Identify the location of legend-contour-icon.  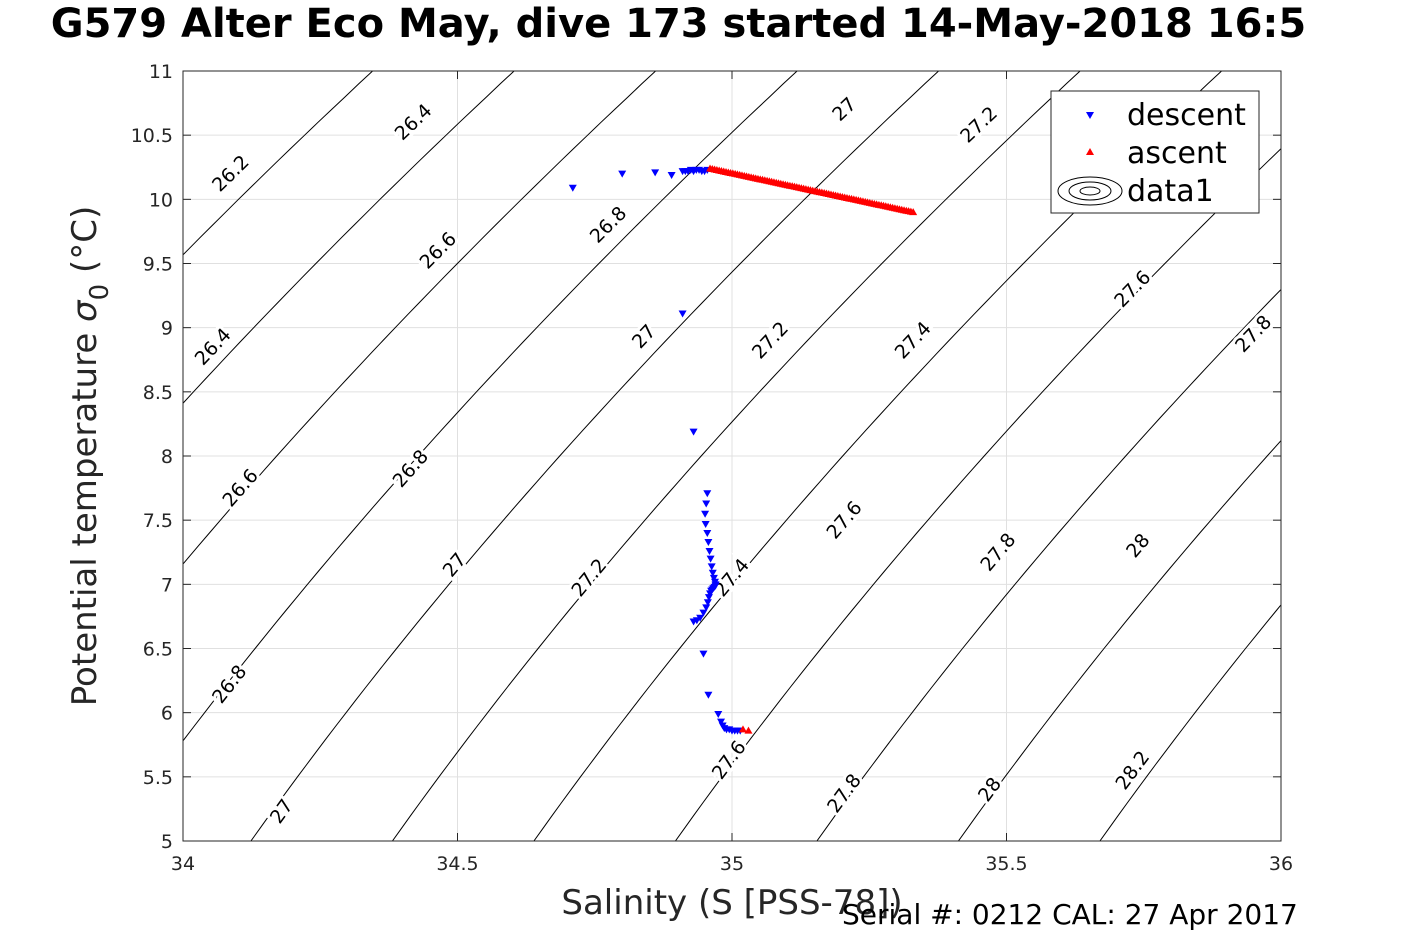
(1090, 191).